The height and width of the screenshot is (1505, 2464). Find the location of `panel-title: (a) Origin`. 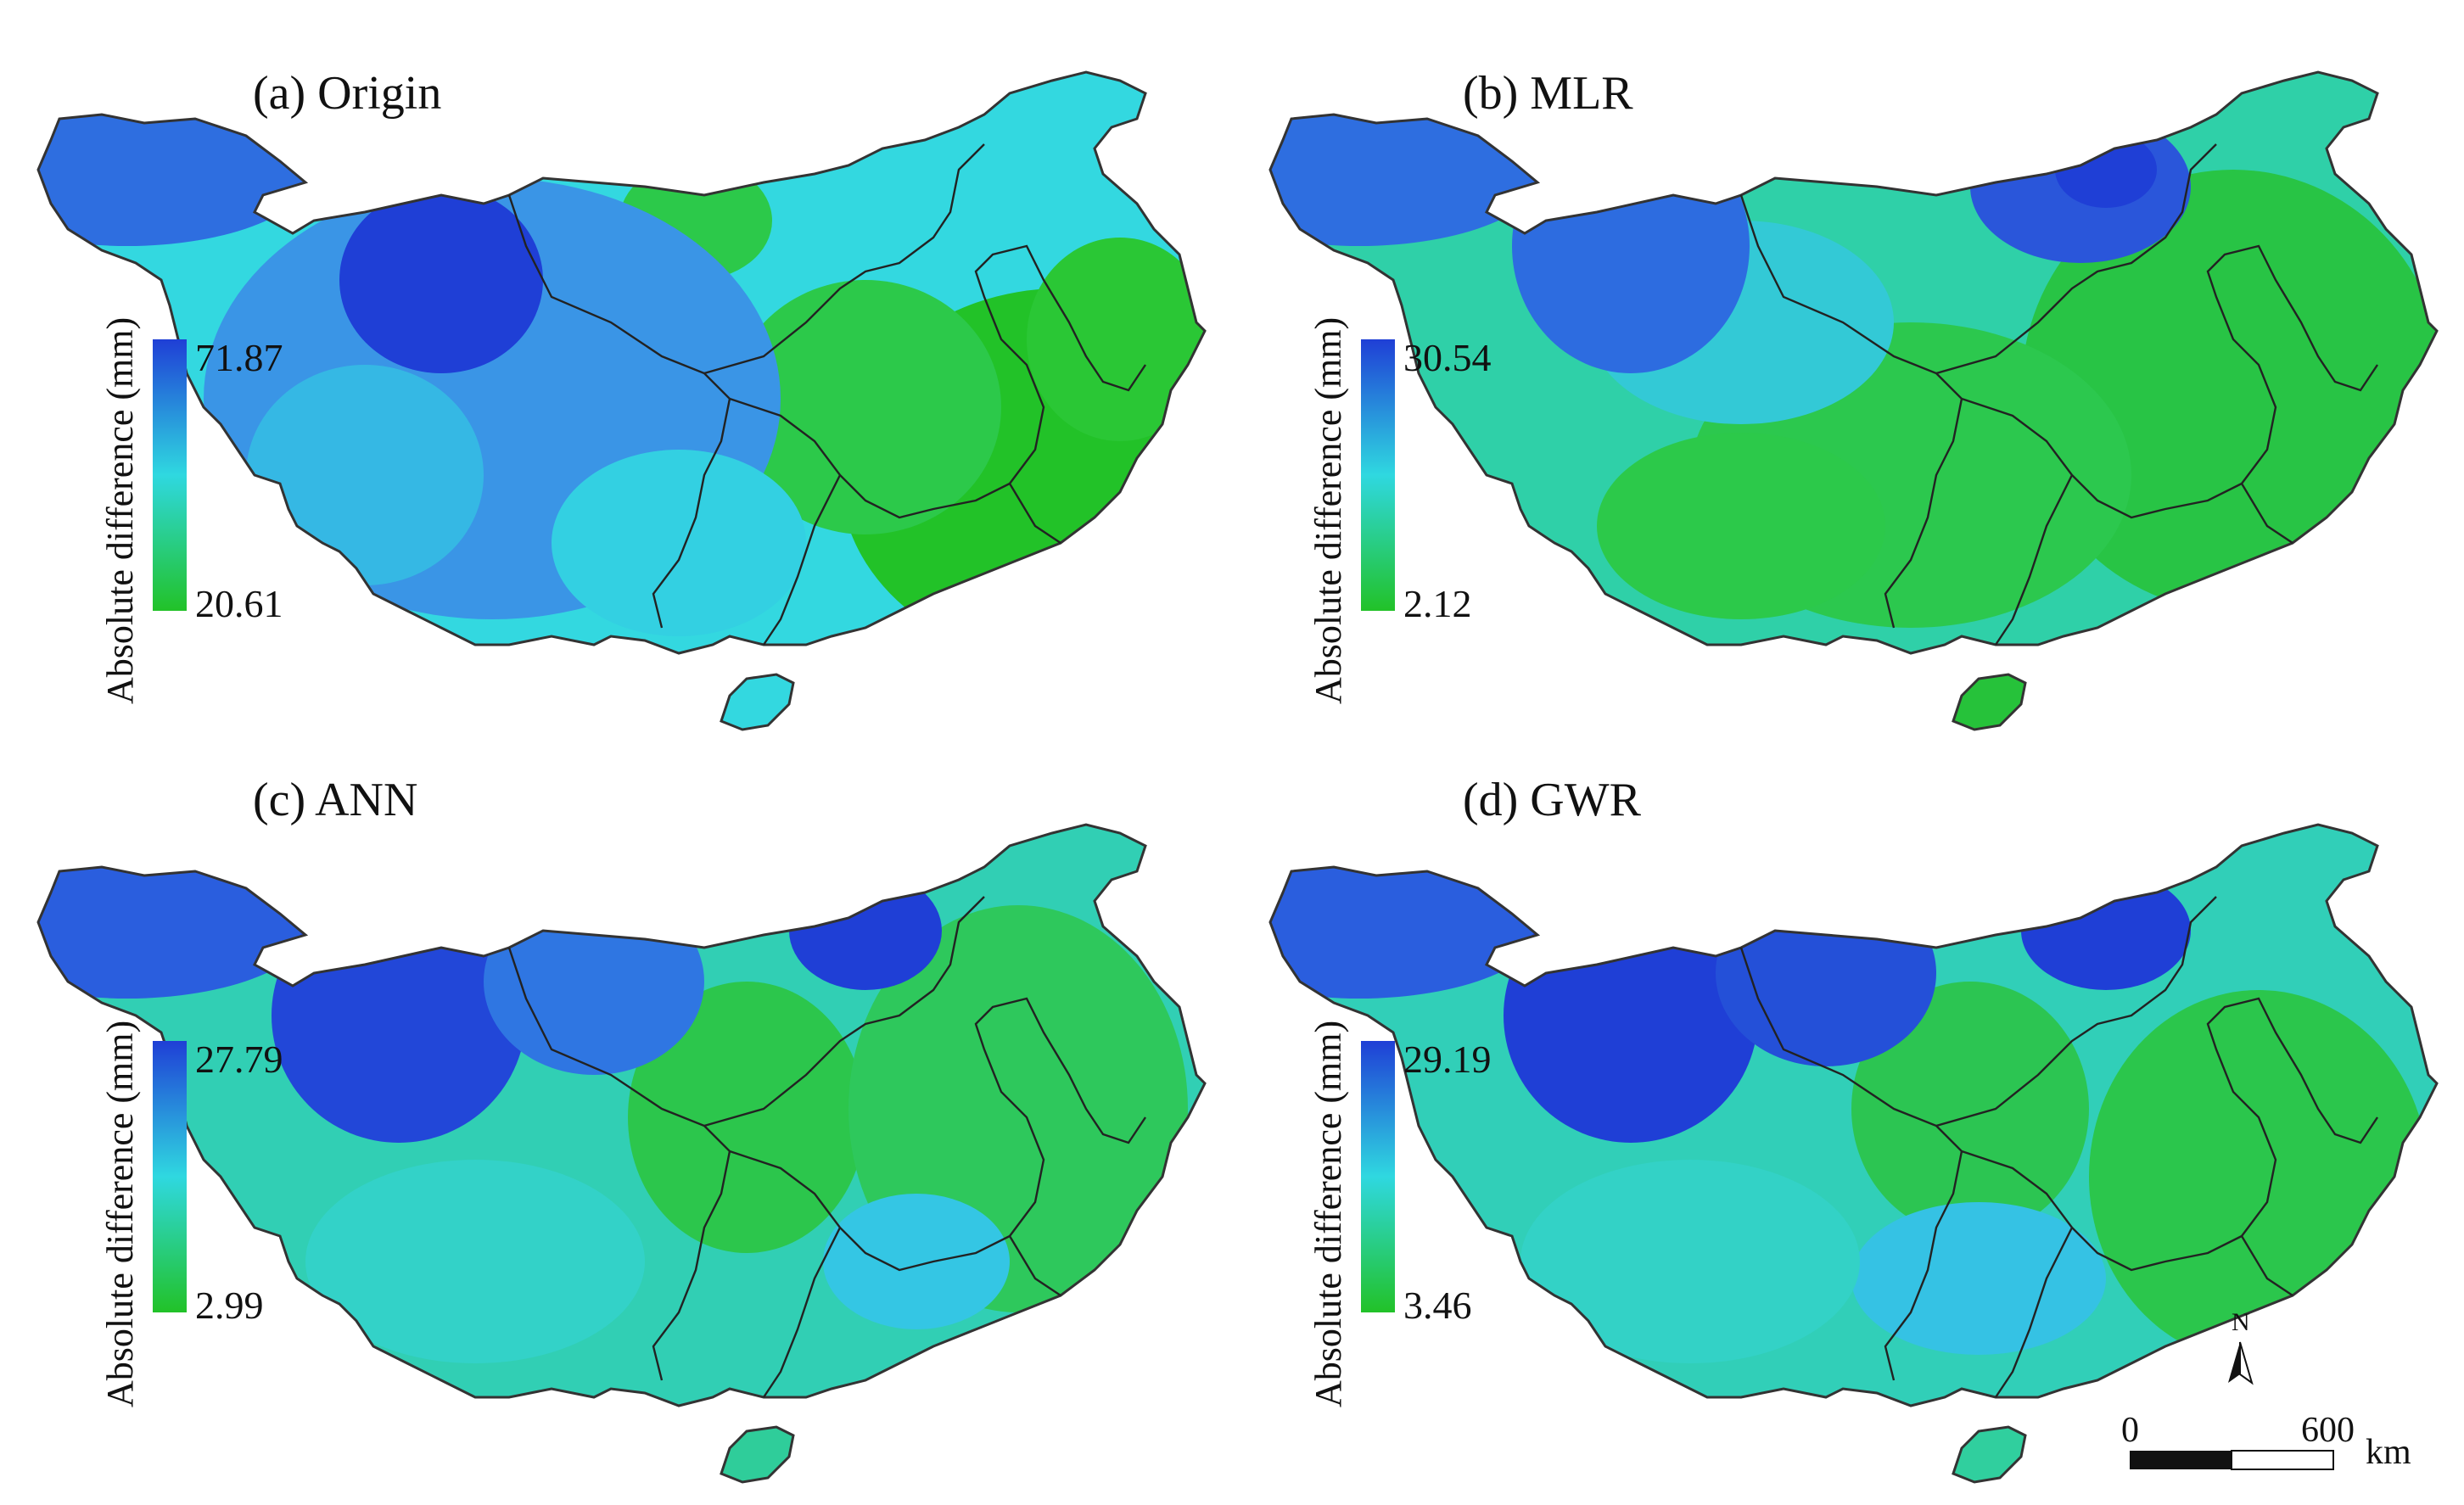

panel-title: (a) Origin is located at coordinates (347, 93).